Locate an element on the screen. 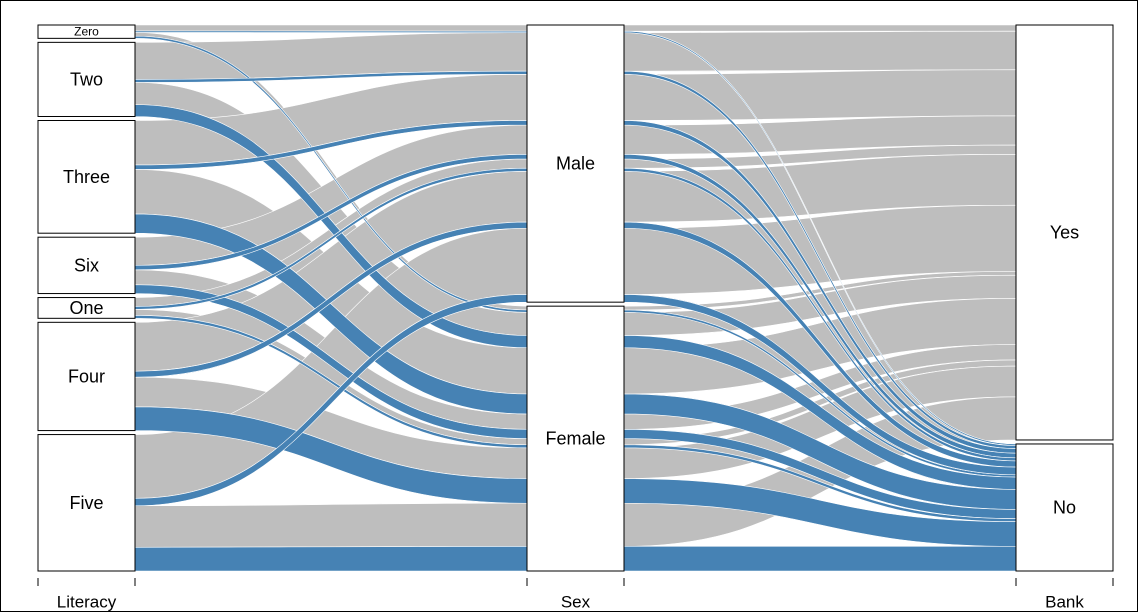 The image size is (1138, 612). node-label-three: Three is located at coordinates (86, 177).